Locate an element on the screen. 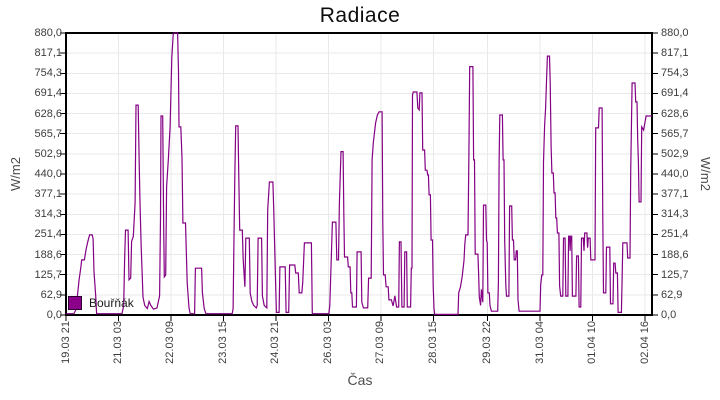 The height and width of the screenshot is (400, 720). x-axis-tick-label: 19.03 21 is located at coordinates (65, 342).